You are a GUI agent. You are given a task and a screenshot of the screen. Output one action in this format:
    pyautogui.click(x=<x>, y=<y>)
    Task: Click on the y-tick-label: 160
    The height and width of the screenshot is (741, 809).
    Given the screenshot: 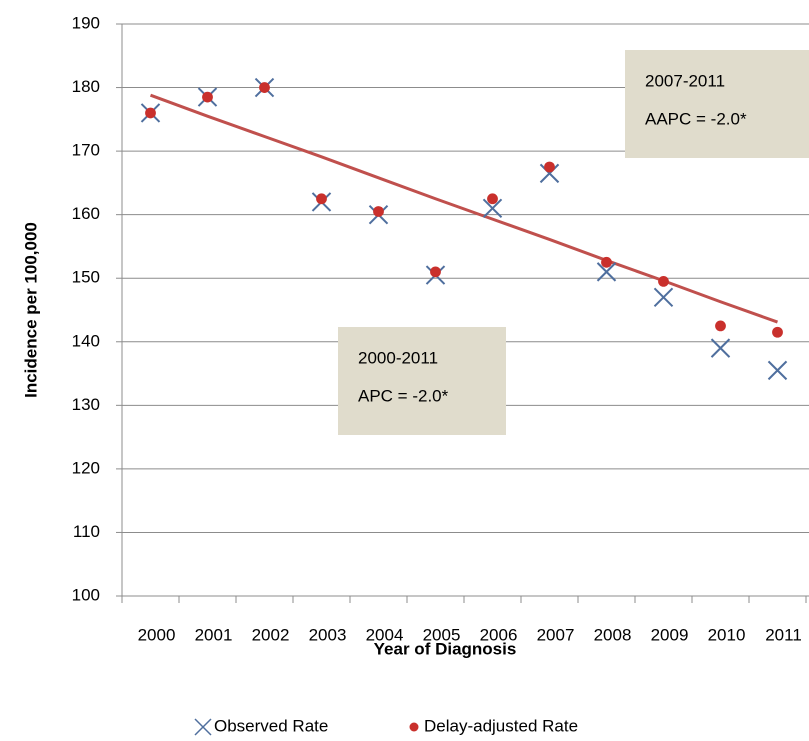 What is the action you would take?
    pyautogui.click(x=86, y=213)
    